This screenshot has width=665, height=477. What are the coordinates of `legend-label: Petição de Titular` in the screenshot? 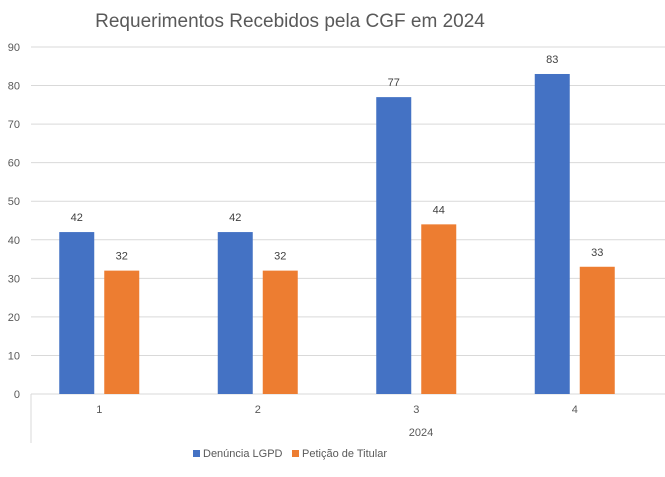 It's located at (344, 454).